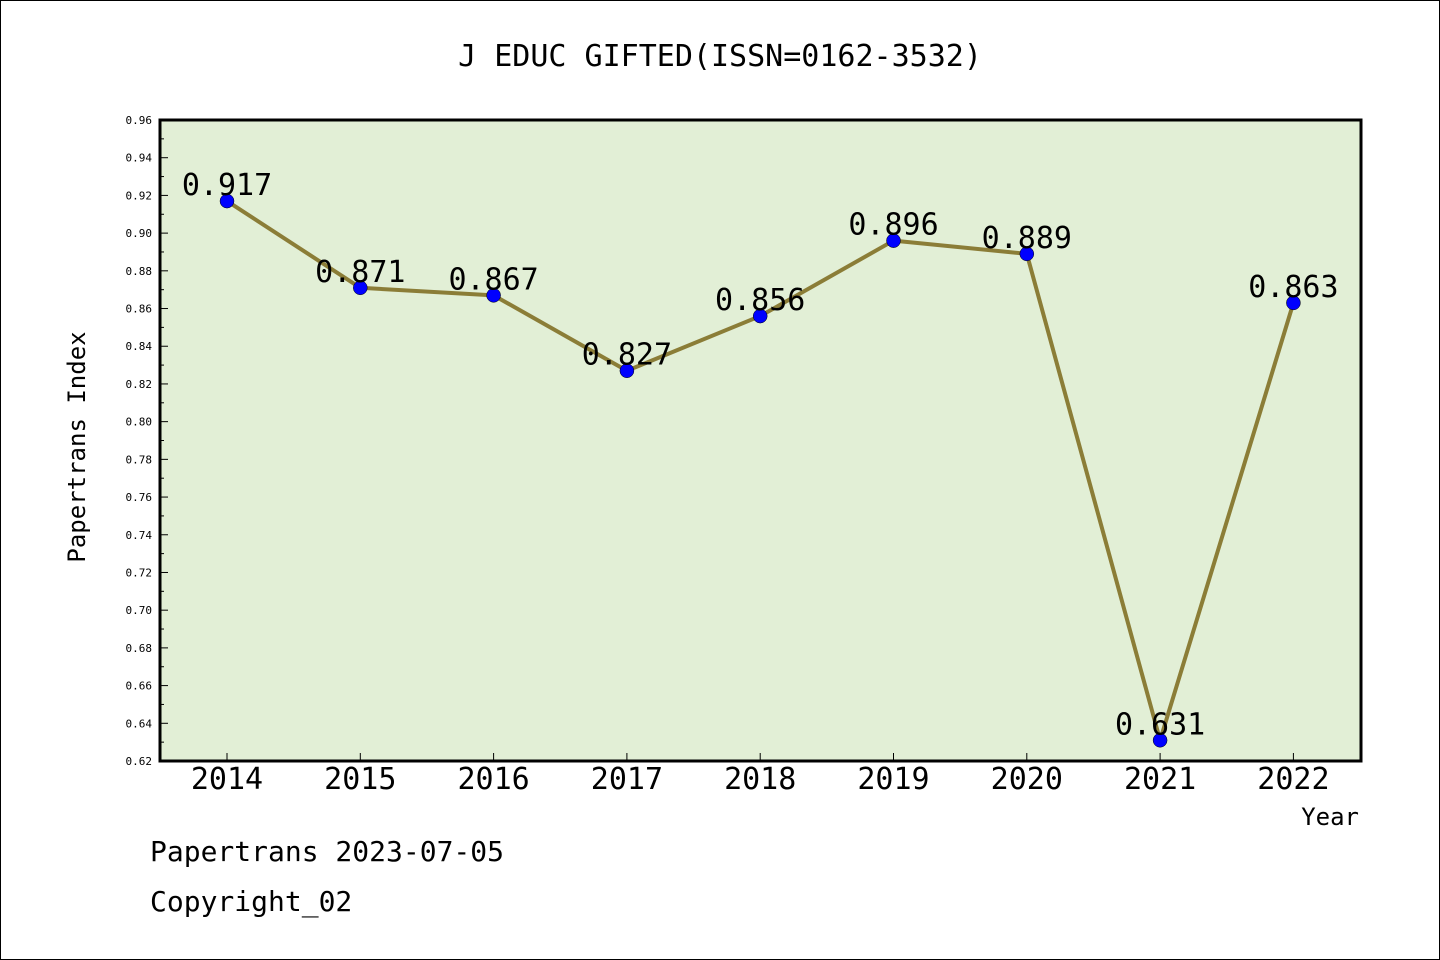 The image size is (1440, 960). I want to click on x-tick-label: 2015, so click(360, 779).